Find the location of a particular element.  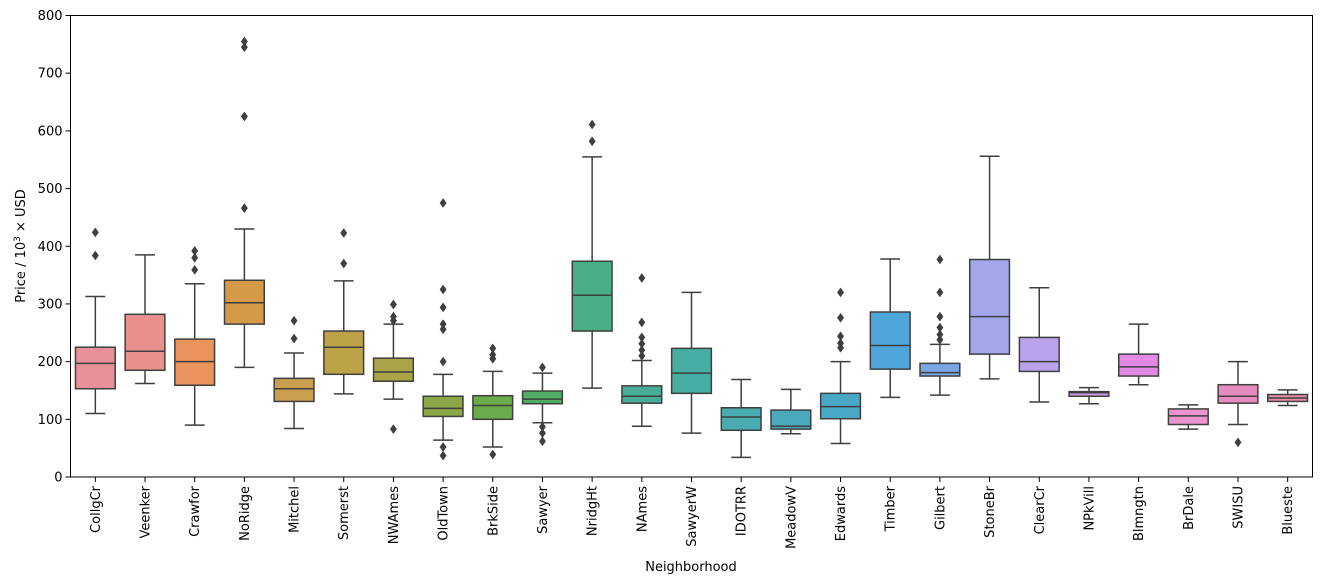

x-tick-label: SawyerW is located at coordinates (692, 516).